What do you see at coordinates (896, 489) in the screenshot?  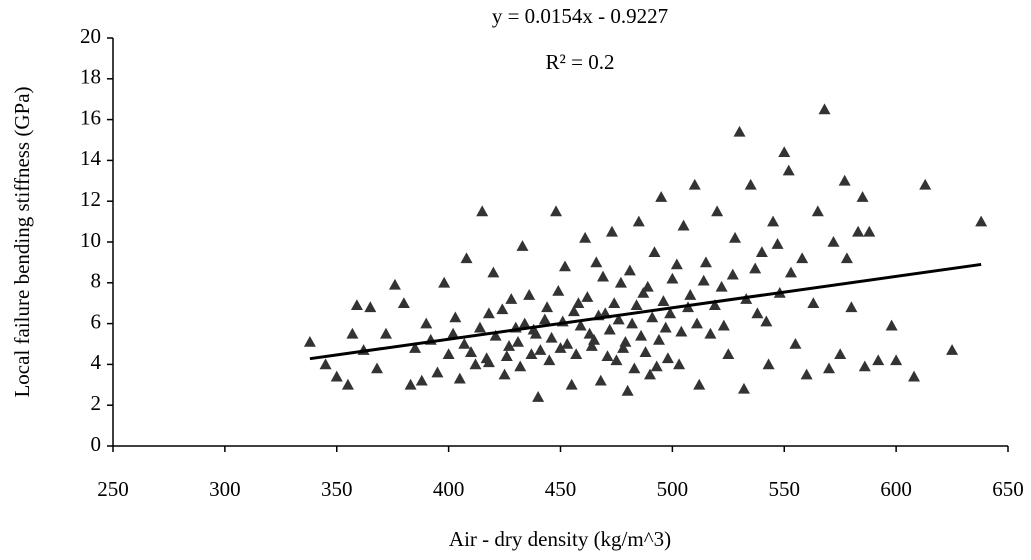 I see `x-tick-label: 600` at bounding box center [896, 489].